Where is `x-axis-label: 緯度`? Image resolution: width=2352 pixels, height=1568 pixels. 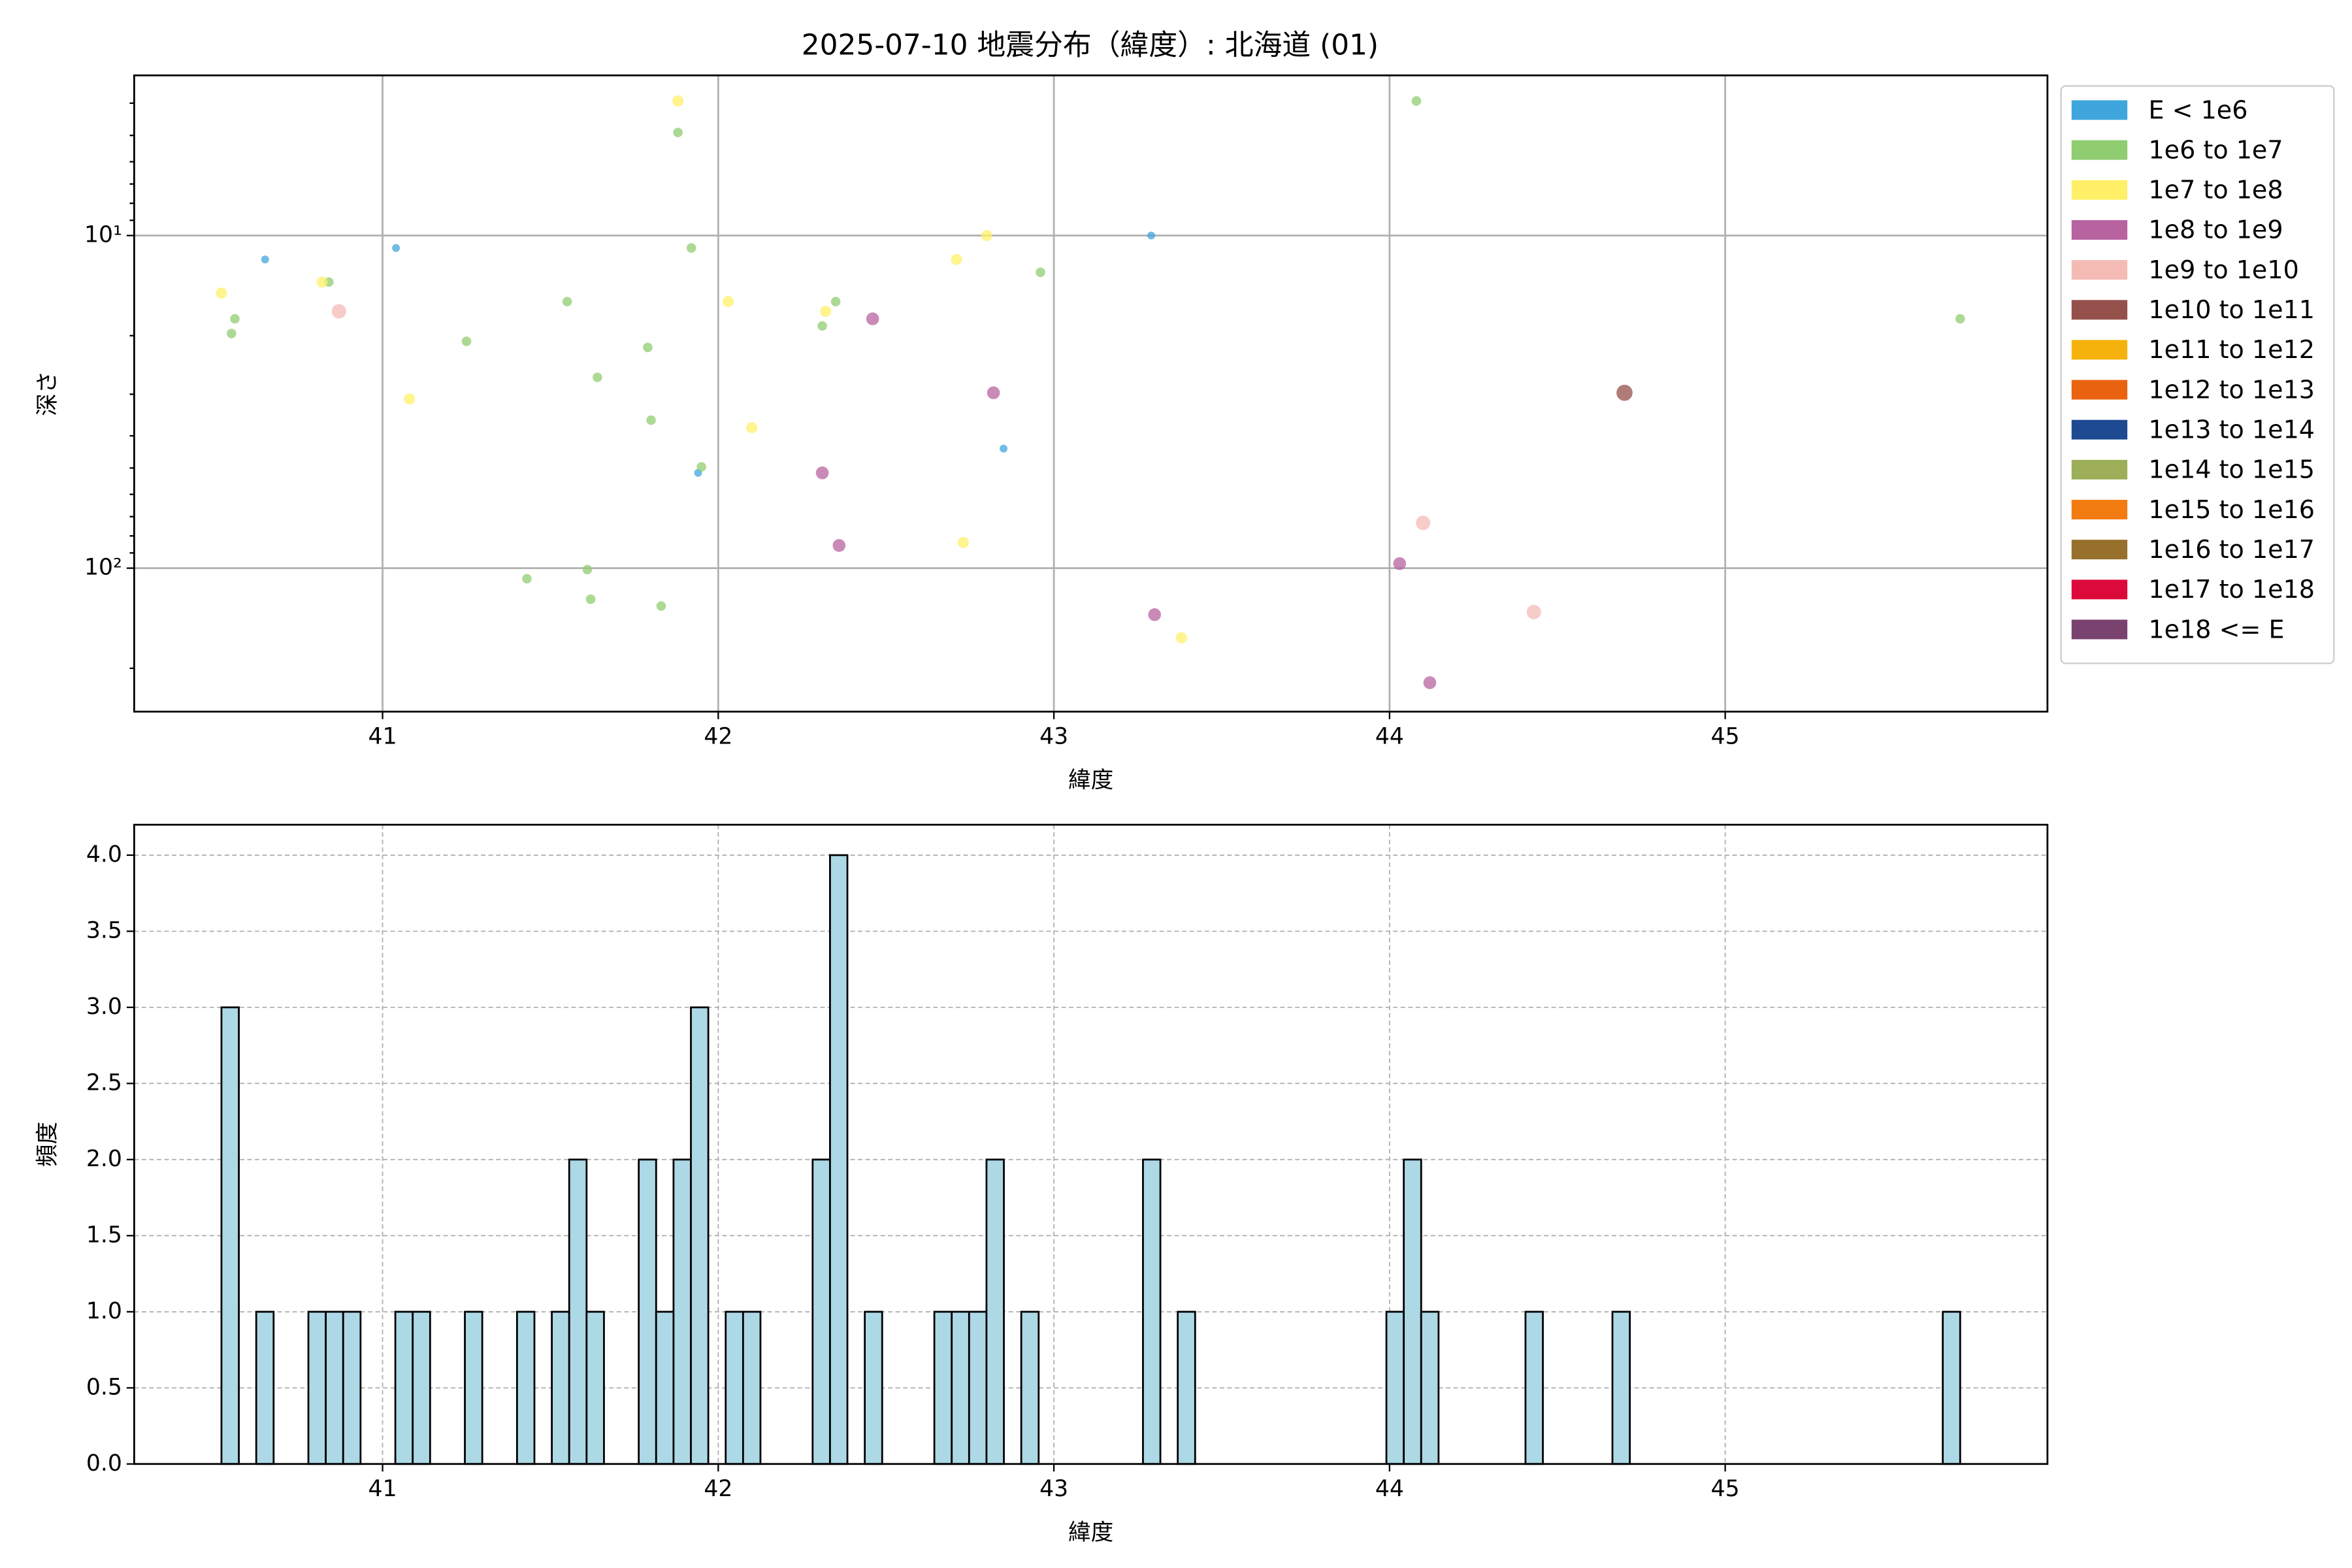 x-axis-label: 緯度 is located at coordinates (1090, 780).